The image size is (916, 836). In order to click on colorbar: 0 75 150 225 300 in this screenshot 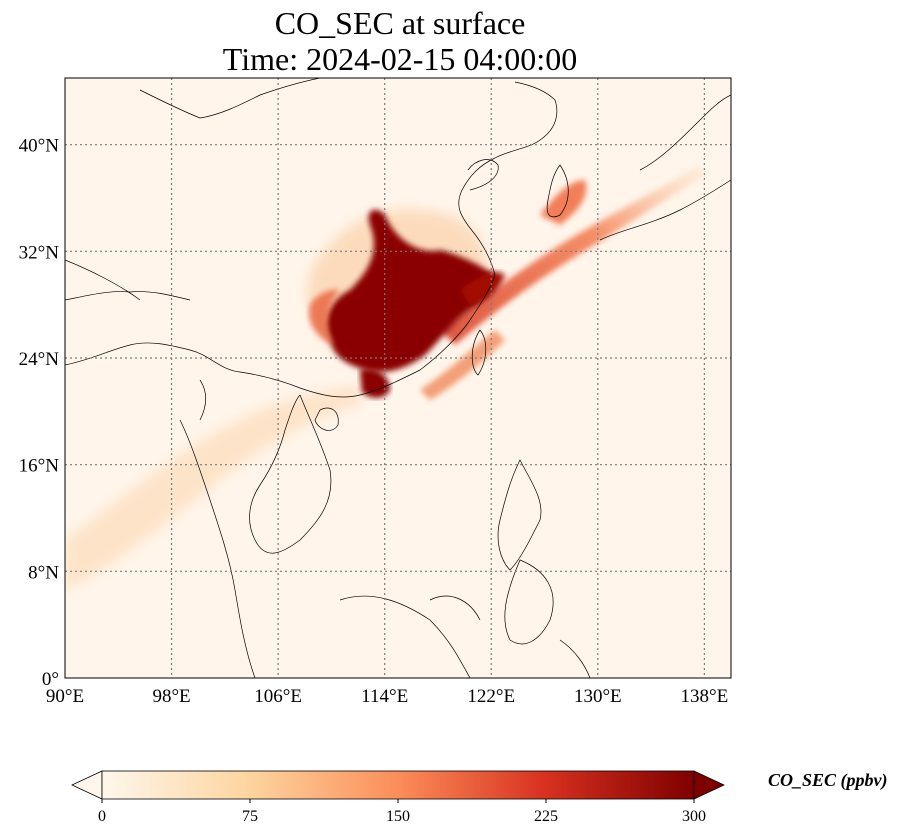, I will do `click(398, 797)`.